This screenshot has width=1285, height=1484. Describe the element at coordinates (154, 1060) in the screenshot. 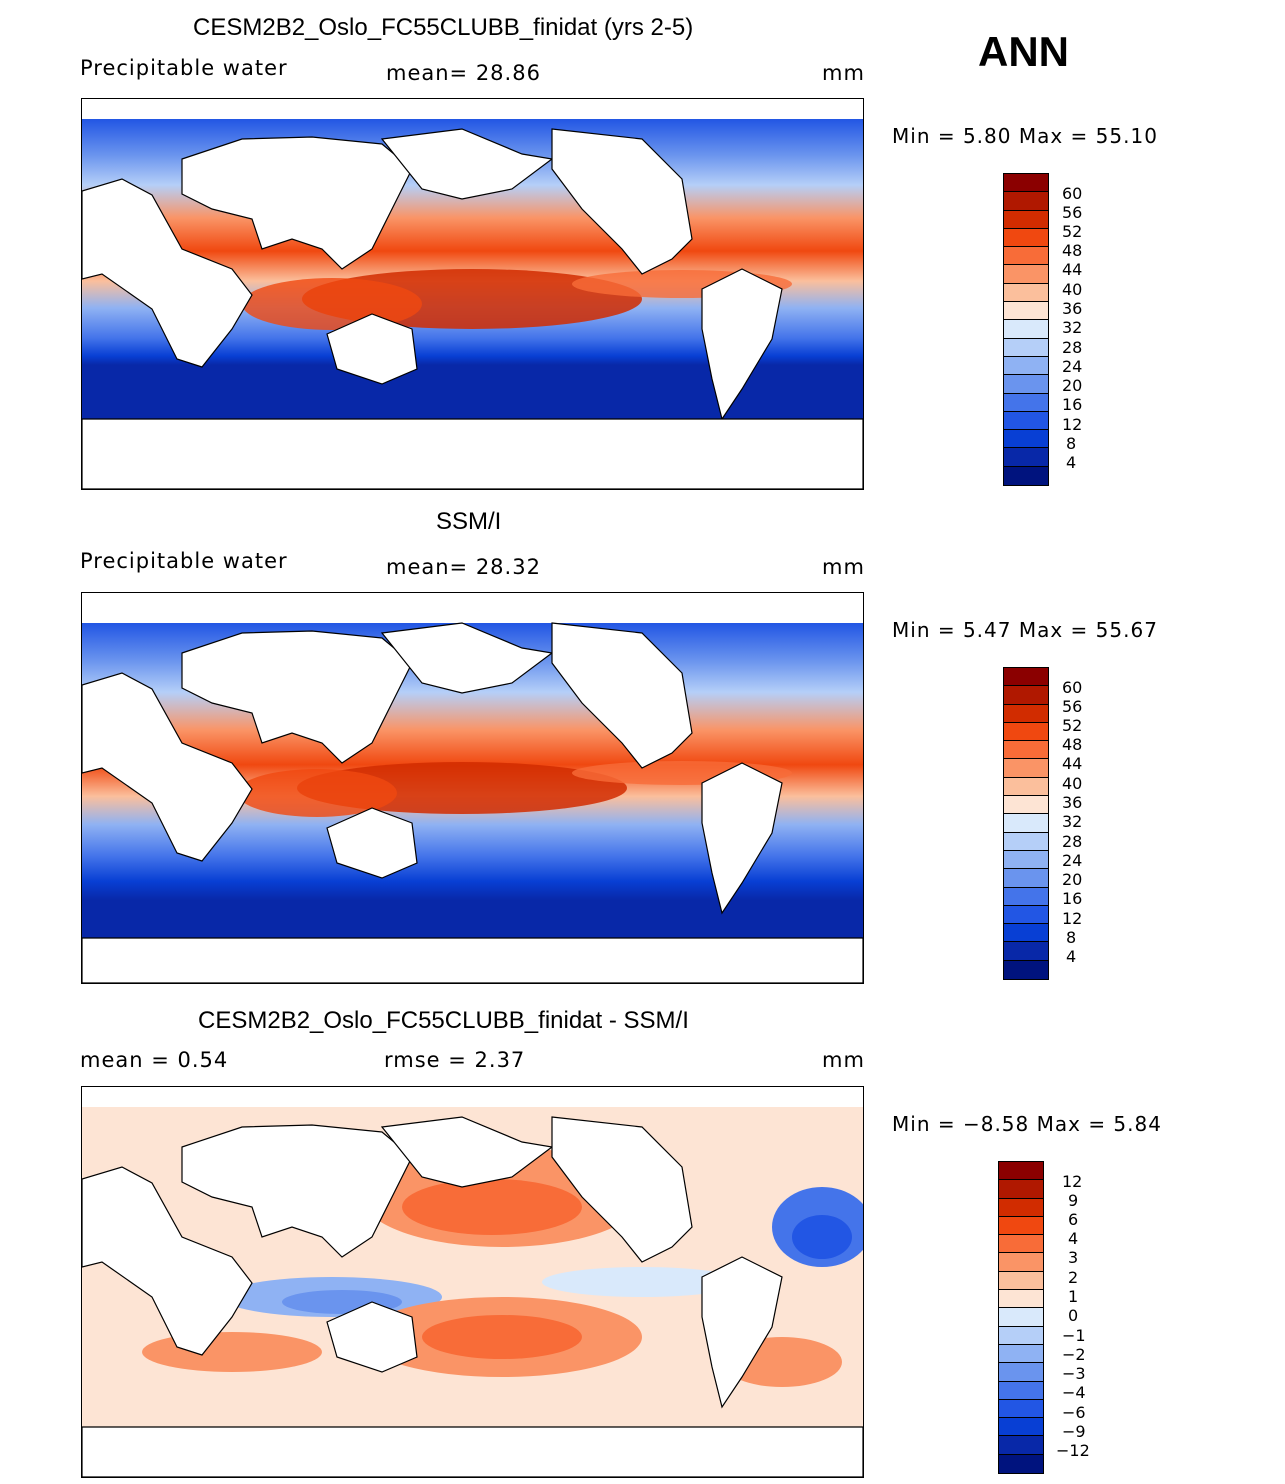

I see `diff-mean-label: mean = 0.54` at that location.